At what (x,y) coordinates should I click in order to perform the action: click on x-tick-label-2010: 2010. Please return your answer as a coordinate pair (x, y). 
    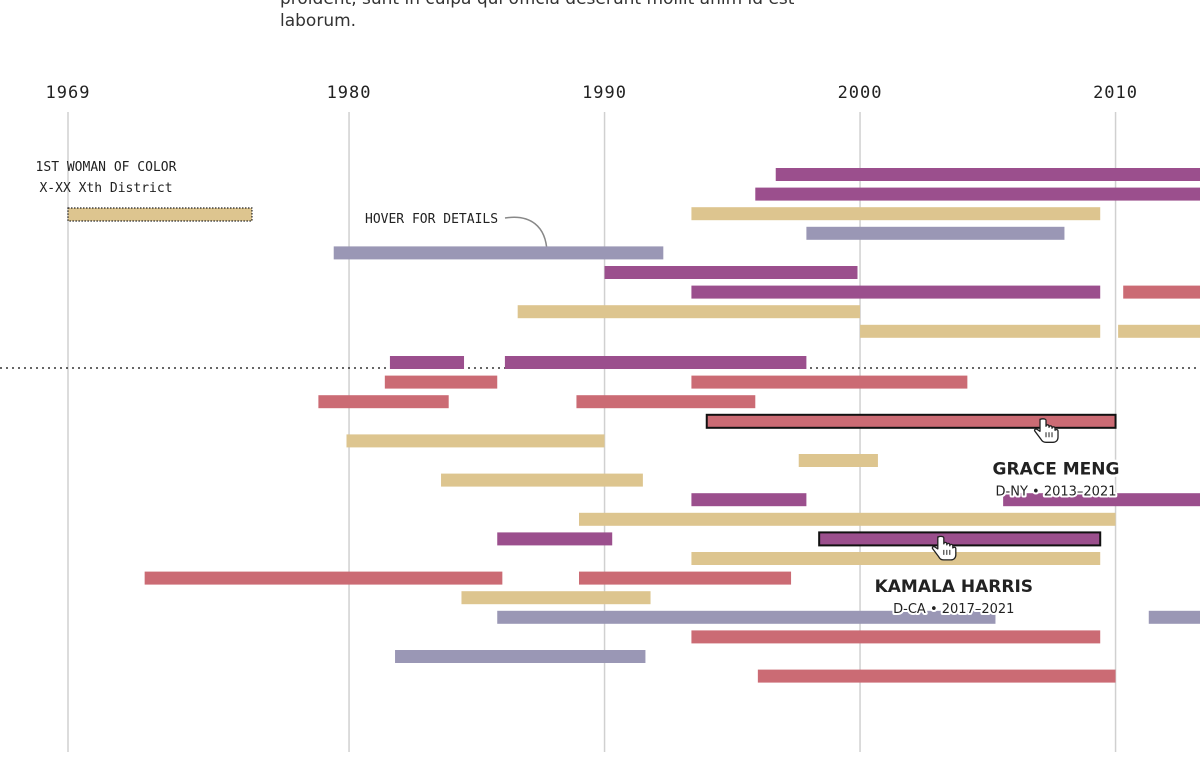
    Looking at the image, I should click on (1115, 93).